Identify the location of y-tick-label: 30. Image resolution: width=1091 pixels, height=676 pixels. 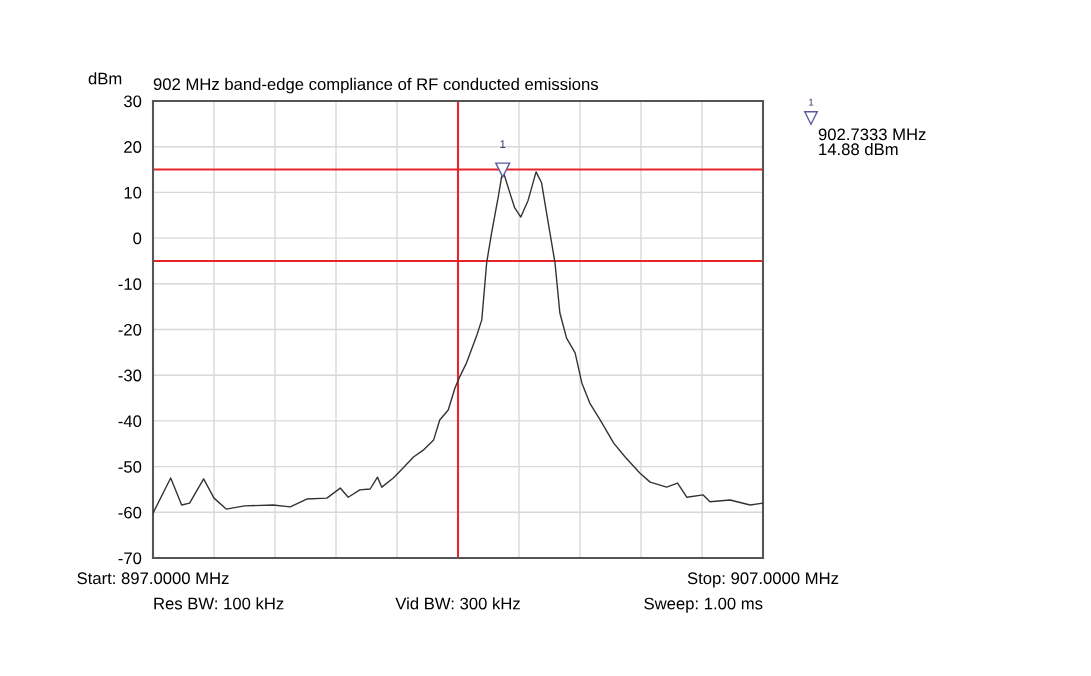
(132, 101).